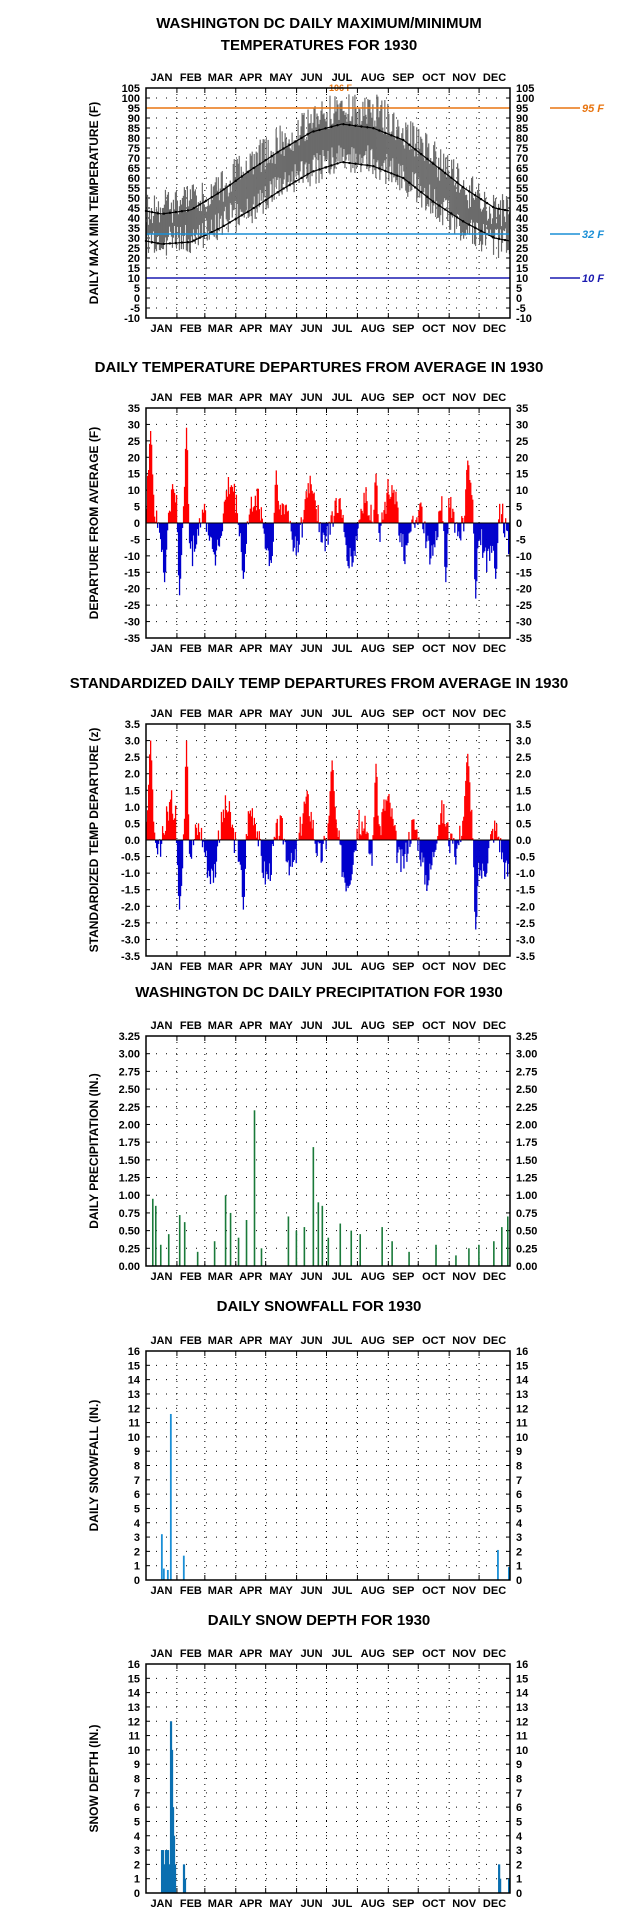  Describe the element at coordinates (161, 1026) in the screenshot. I see `month-label-top: JAN` at that location.